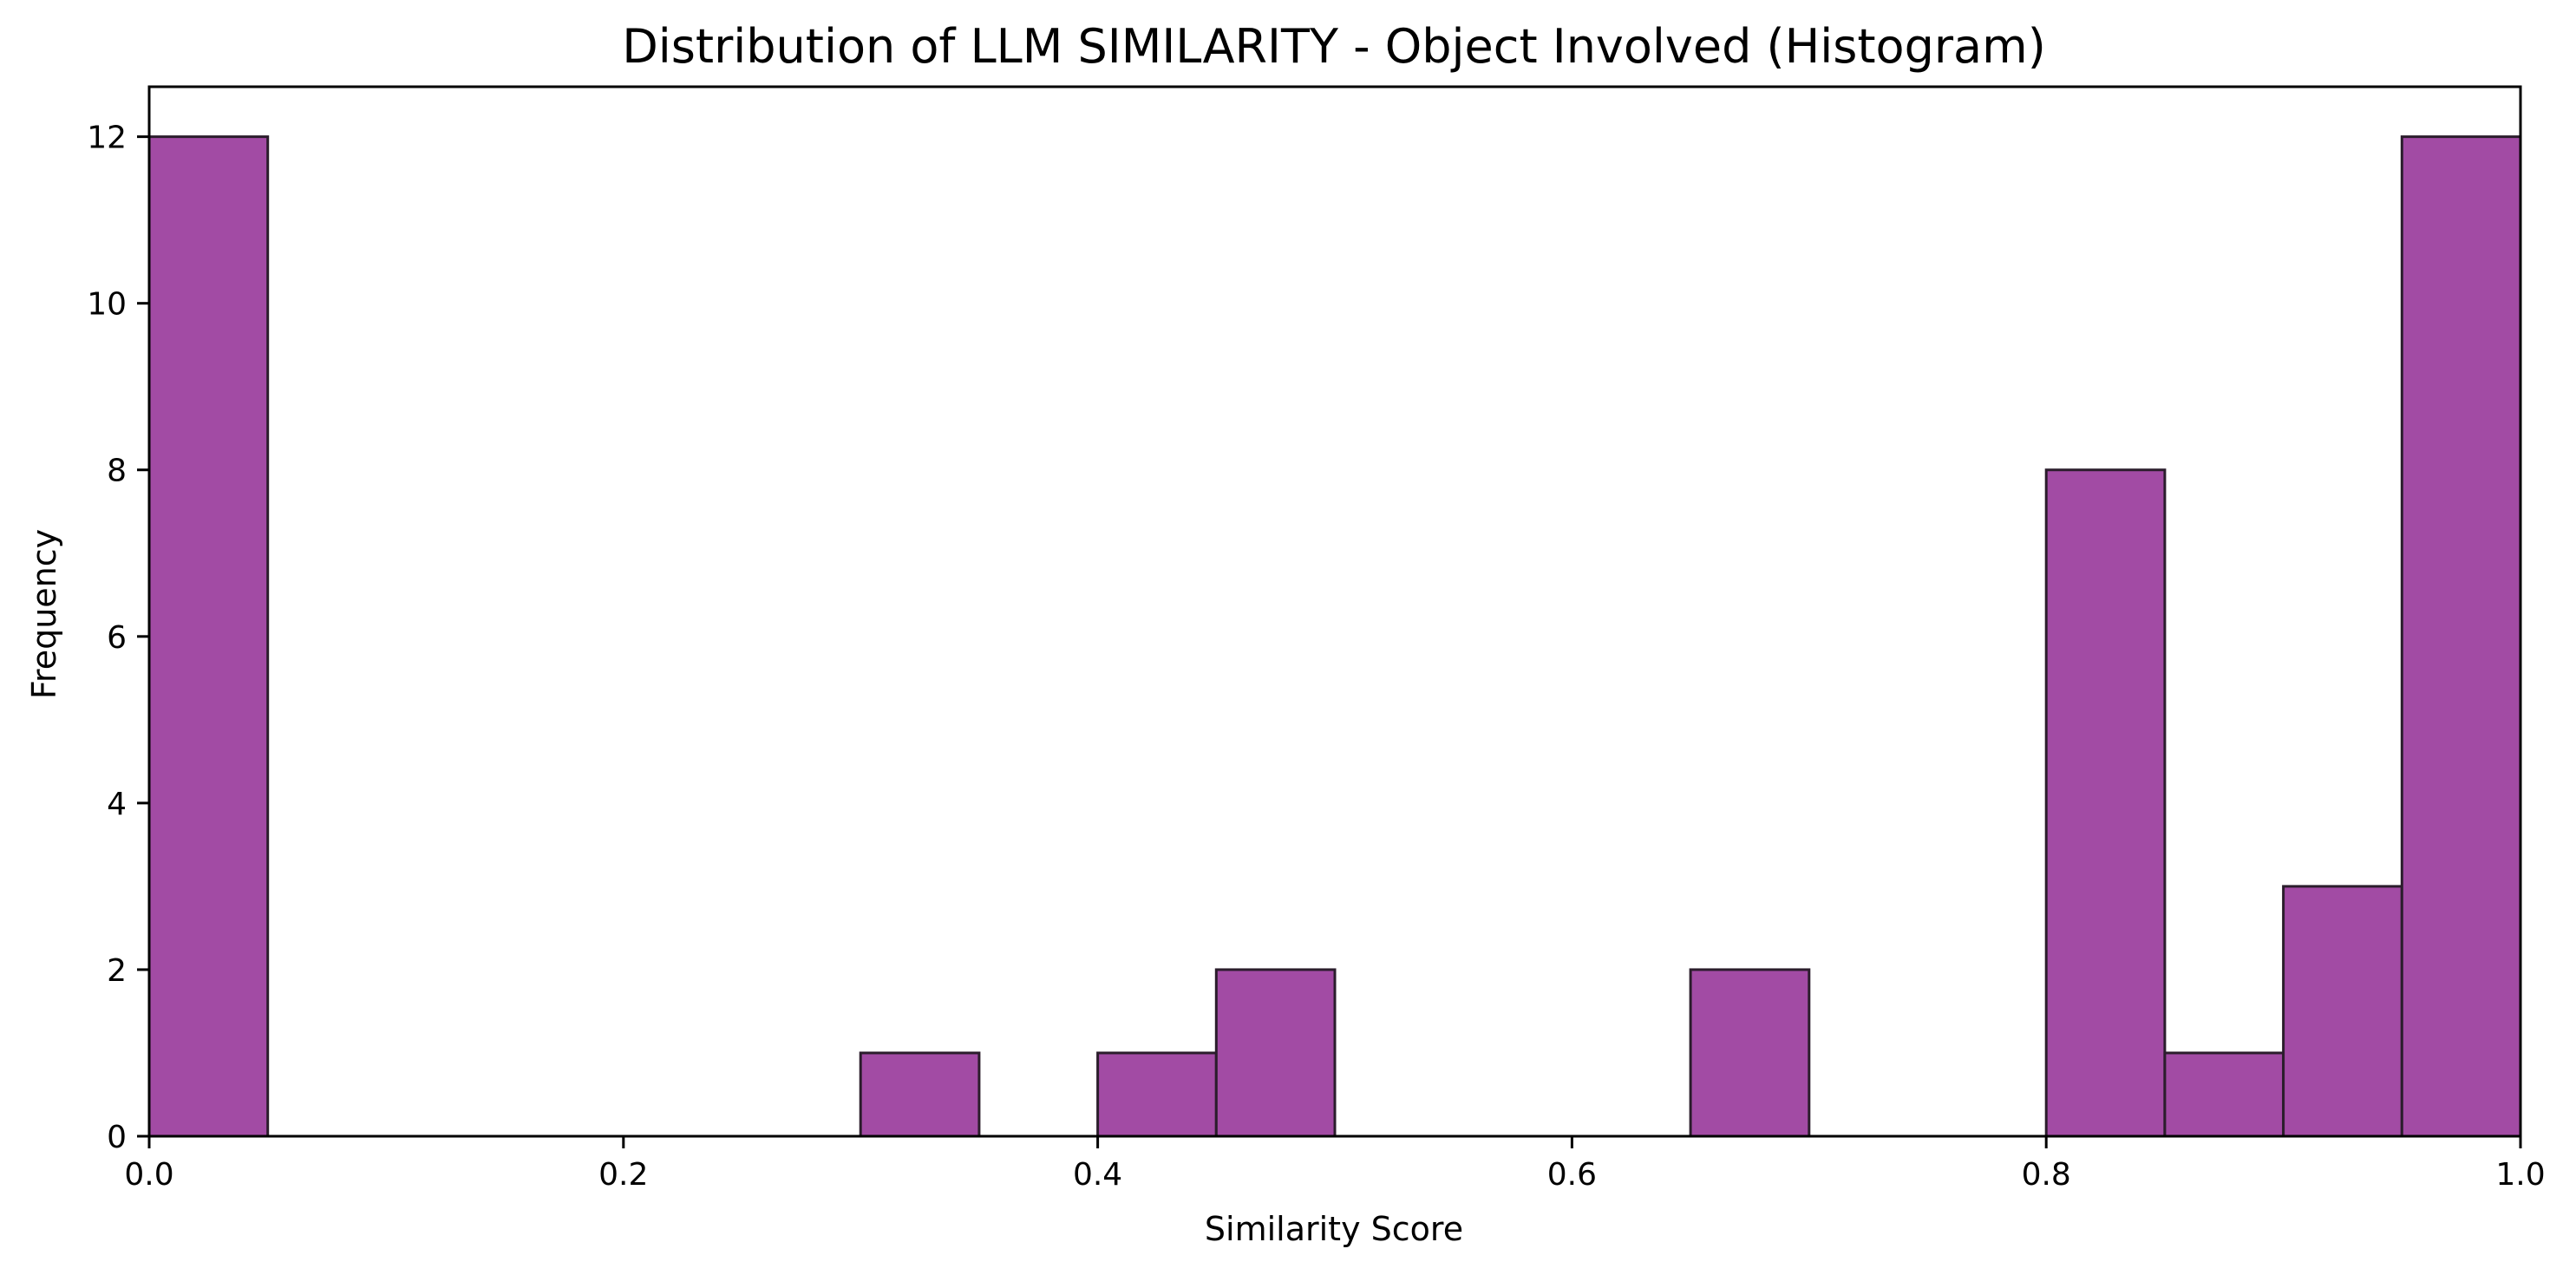 This screenshot has height=1275, width=2576. I want to click on y-tick-label: 6, so click(117, 638).